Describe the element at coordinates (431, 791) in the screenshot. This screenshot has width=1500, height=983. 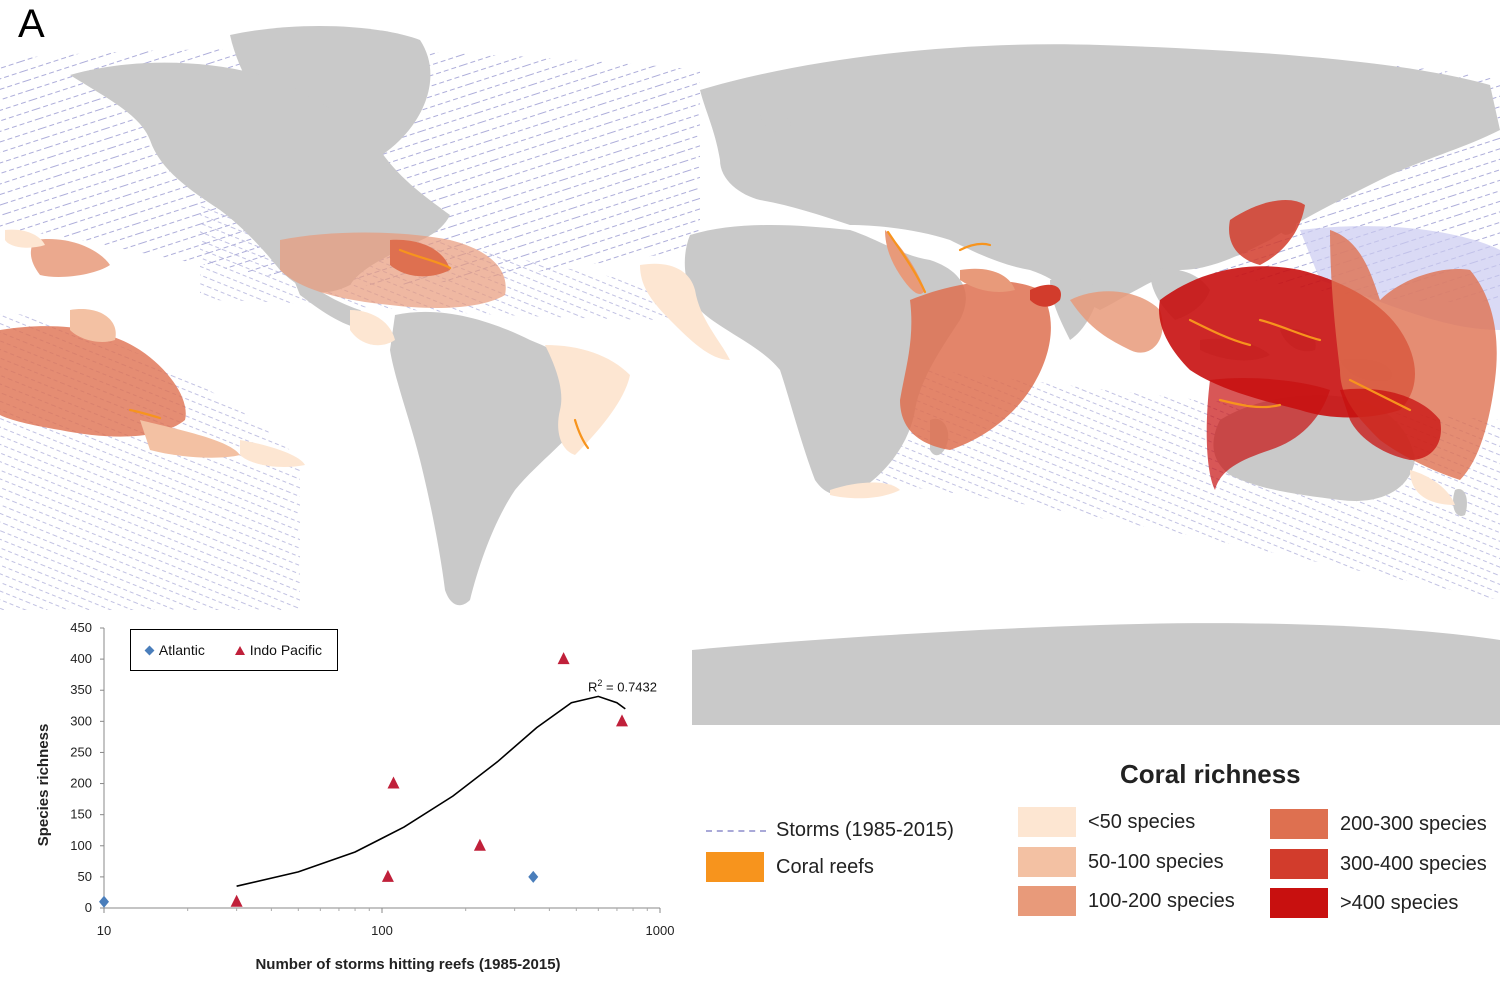
I see `trendline` at that location.